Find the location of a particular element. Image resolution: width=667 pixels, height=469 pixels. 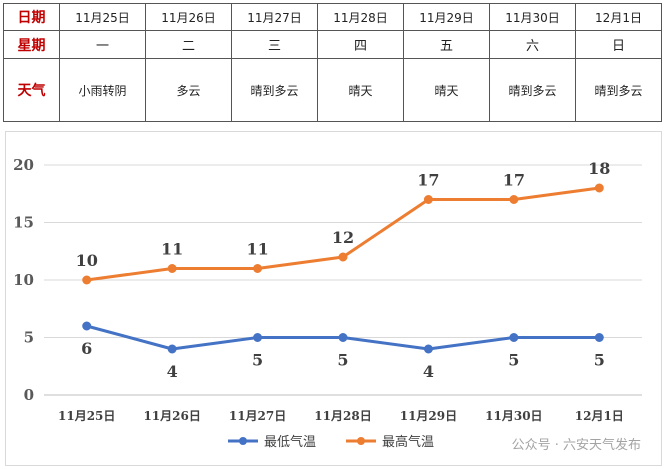

date-cell: 11月30日 is located at coordinates (532, 17).